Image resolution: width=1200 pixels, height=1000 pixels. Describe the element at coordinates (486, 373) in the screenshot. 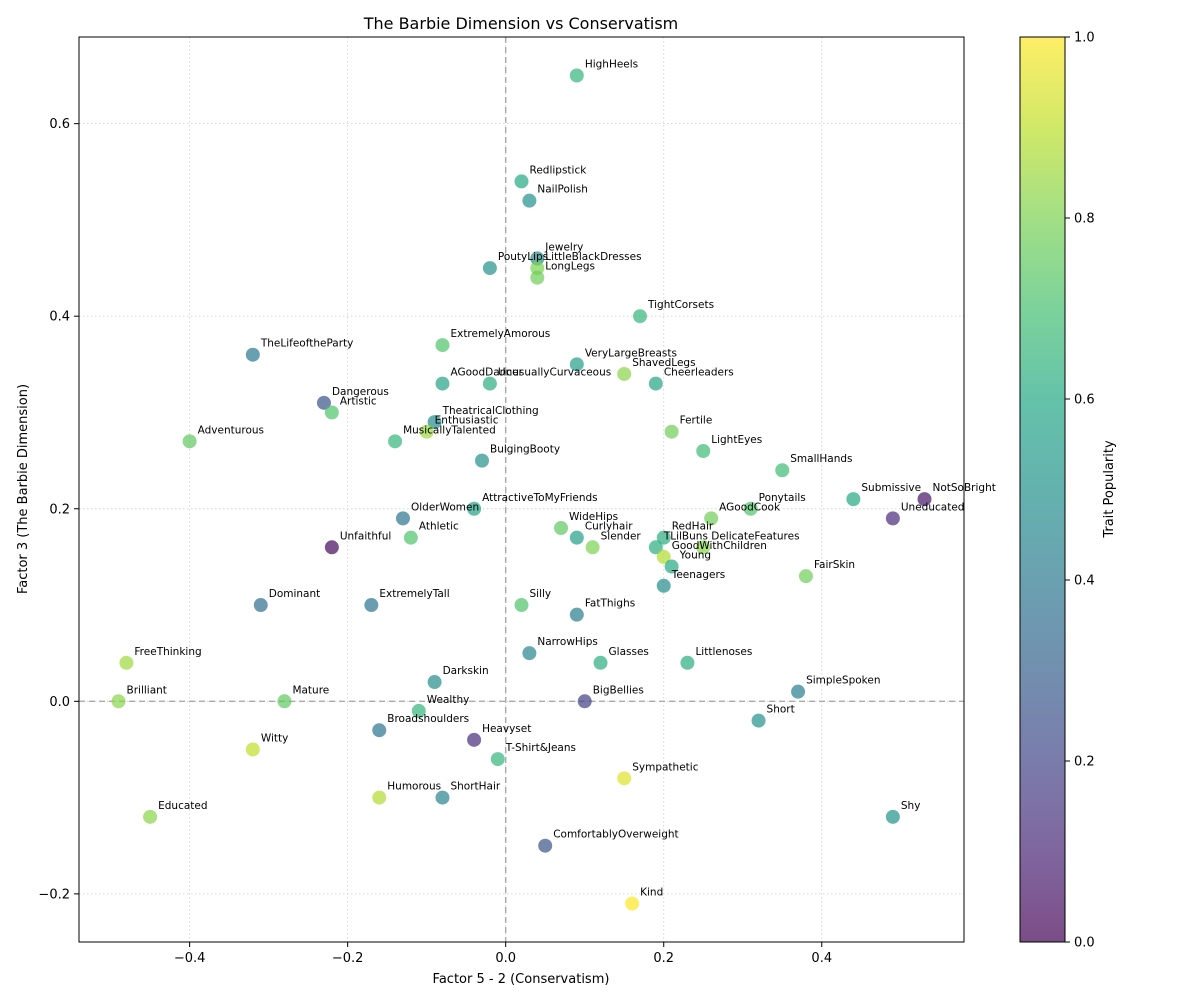

I see `point-label: AGoodDancer` at that location.